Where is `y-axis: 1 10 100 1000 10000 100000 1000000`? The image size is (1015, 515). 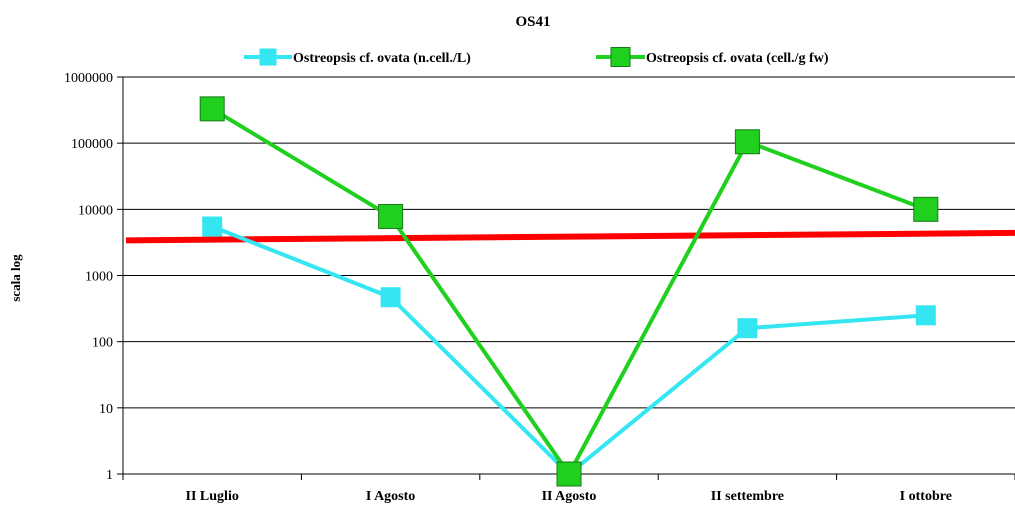 y-axis: 1 10 100 1000 10000 100000 1000000 is located at coordinates (94, 277).